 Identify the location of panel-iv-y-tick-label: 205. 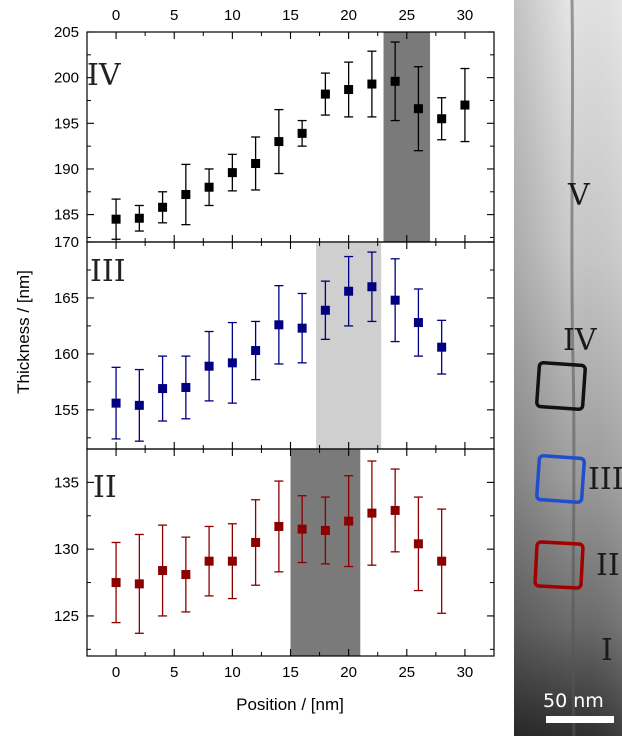
(66, 32).